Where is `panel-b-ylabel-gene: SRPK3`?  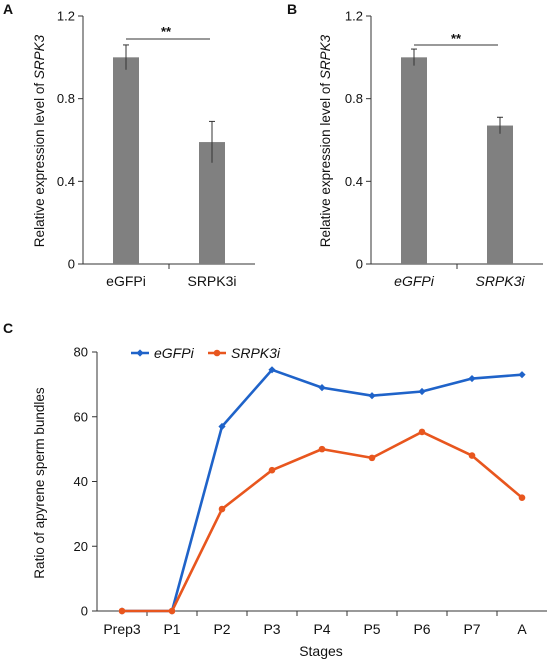
panel-b-ylabel-gene: SRPK3 is located at coordinates (325, 56).